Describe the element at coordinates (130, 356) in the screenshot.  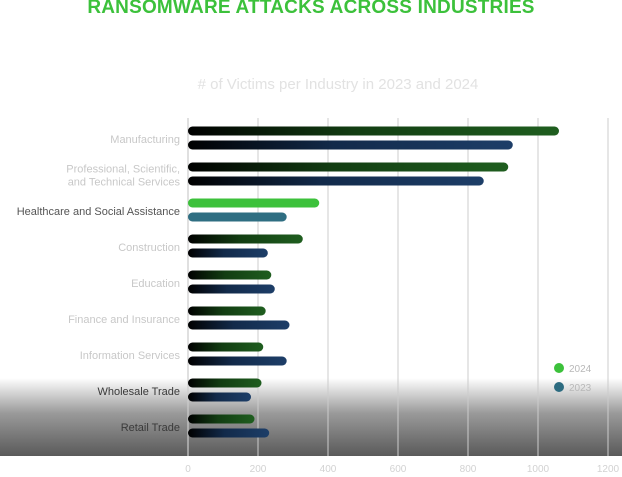
I see `category-label: Information Services` at that location.